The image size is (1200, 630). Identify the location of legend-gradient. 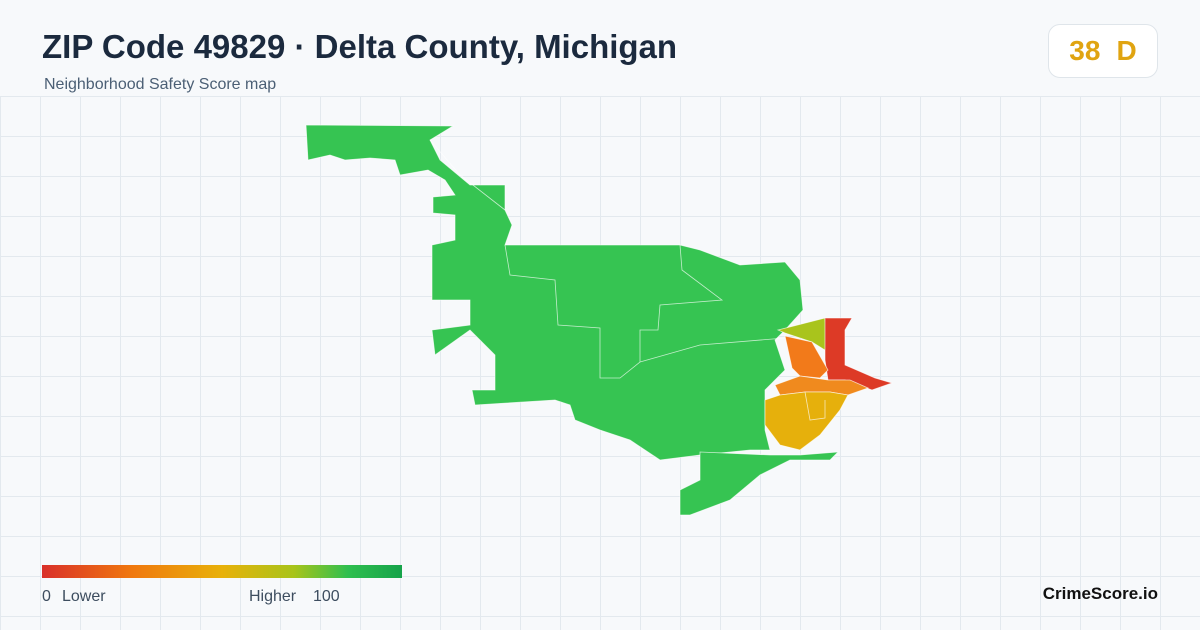
(222, 571).